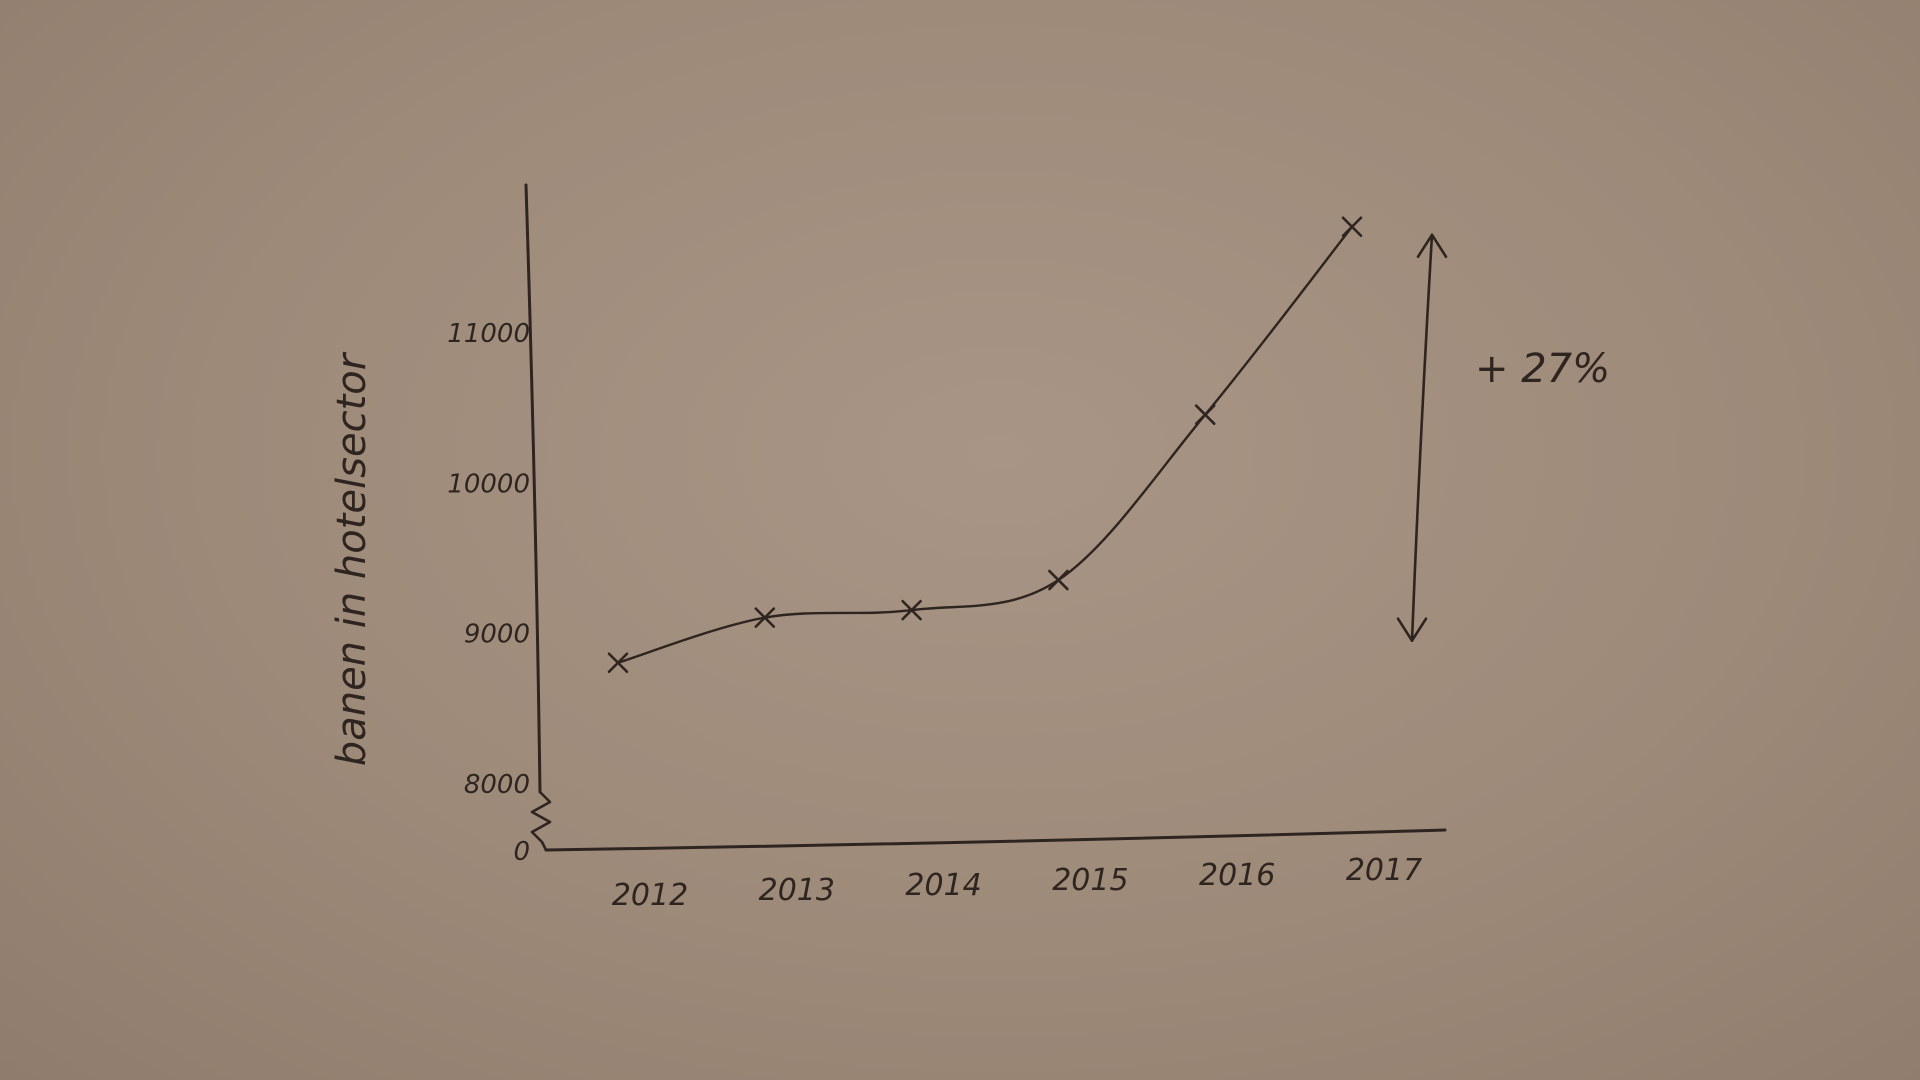  I want to click on x-tick-label: 2016, so click(1237, 875).